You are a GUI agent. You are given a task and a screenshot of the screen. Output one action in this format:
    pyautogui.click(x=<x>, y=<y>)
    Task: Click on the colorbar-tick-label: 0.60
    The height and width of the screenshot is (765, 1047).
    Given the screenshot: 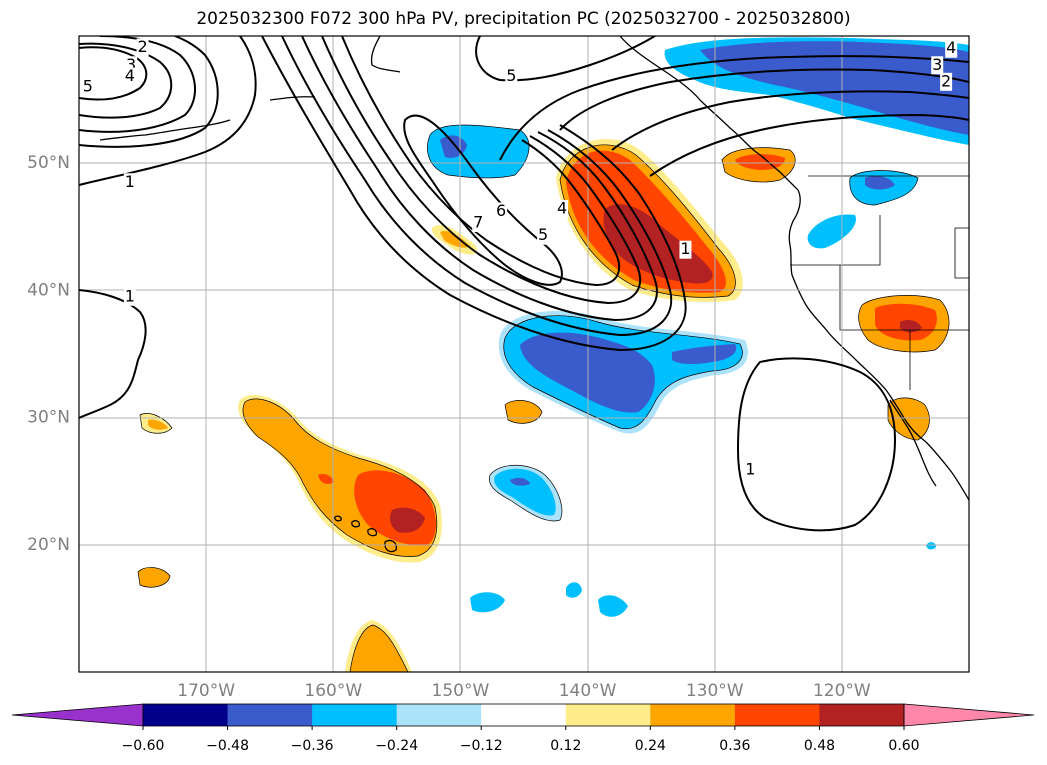 What is the action you would take?
    pyautogui.click(x=903, y=746)
    